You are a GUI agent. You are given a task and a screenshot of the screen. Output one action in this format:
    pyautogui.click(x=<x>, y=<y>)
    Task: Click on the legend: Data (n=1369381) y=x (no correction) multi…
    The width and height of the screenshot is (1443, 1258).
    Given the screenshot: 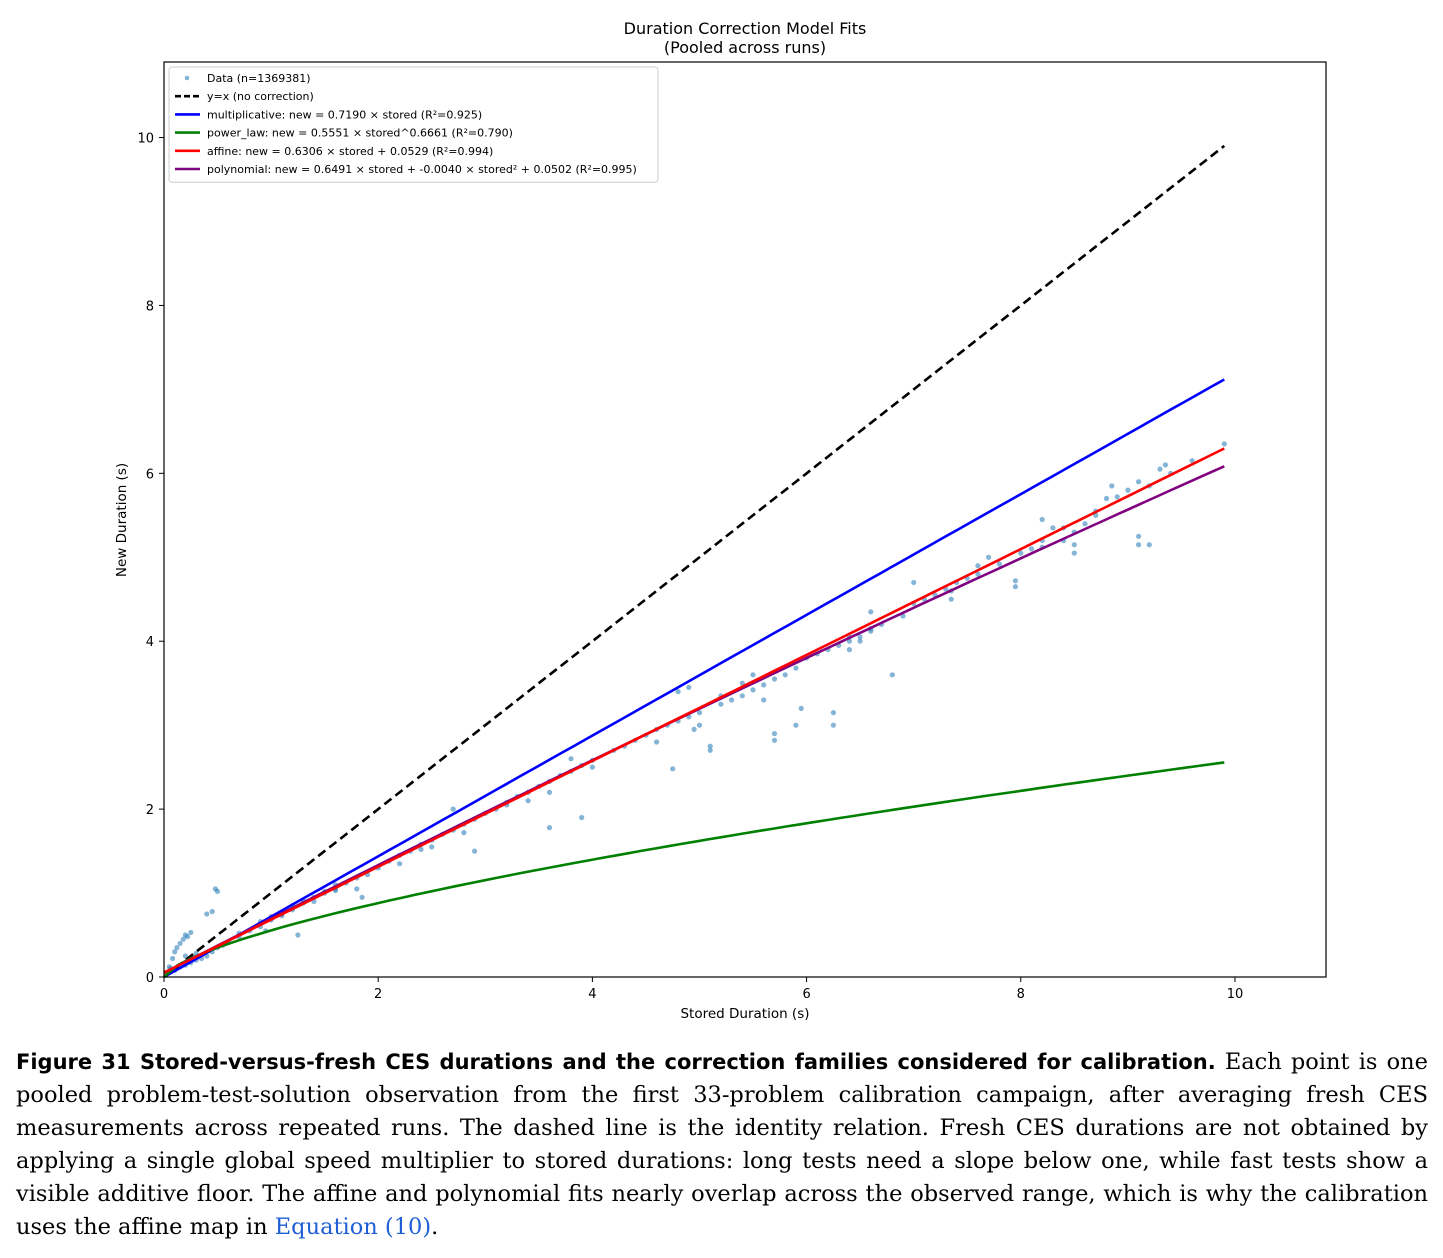 What is the action you would take?
    pyautogui.click(x=413, y=124)
    